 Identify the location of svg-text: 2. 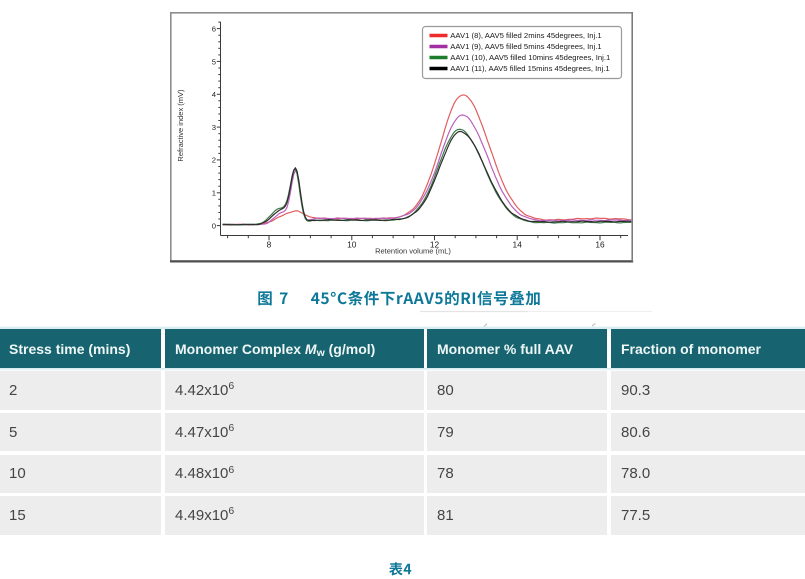
(214, 160).